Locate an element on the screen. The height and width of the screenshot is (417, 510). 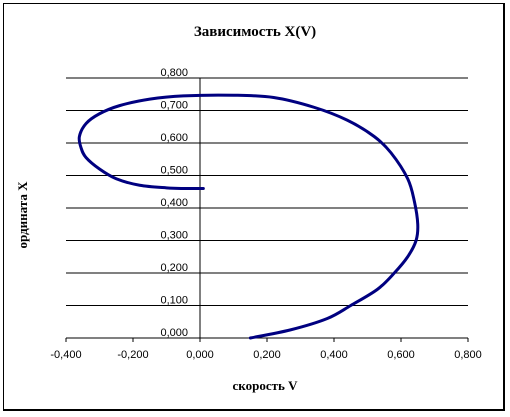
y-tick-label: 0,100 is located at coordinates (174, 301).